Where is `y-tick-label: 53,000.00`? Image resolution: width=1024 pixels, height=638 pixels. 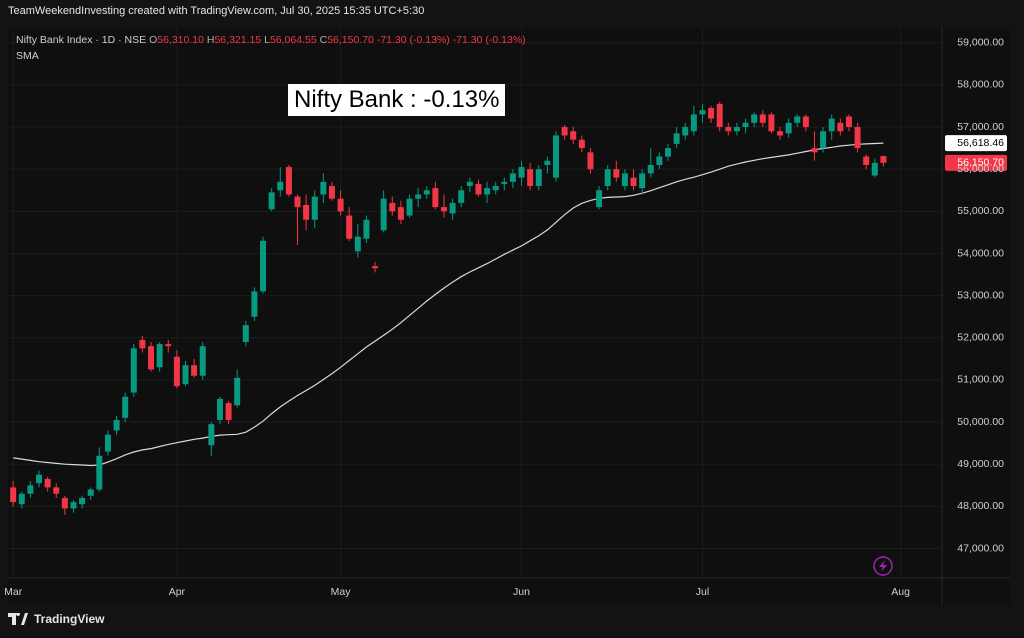
y-tick-label: 53,000.00 is located at coordinates (980, 295).